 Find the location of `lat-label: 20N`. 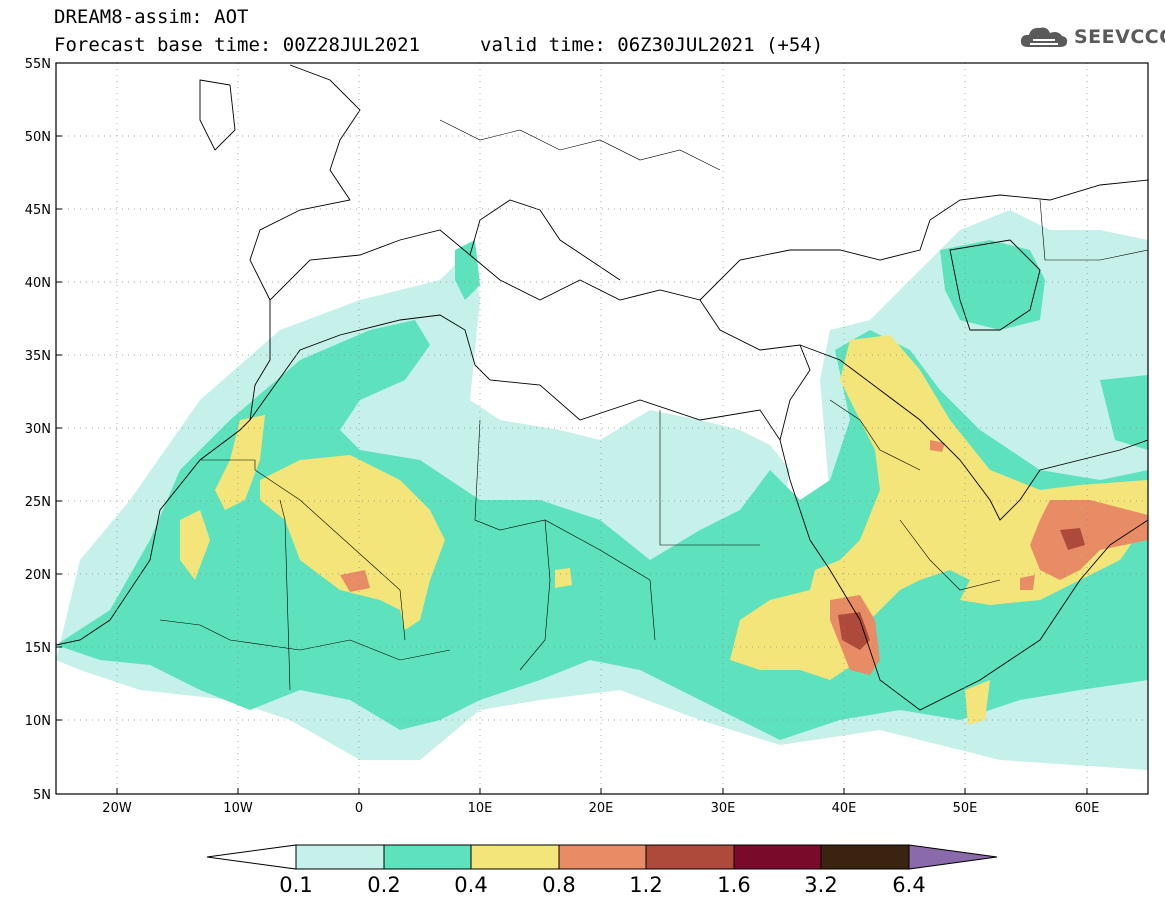

lat-label: 20N is located at coordinates (38, 575).